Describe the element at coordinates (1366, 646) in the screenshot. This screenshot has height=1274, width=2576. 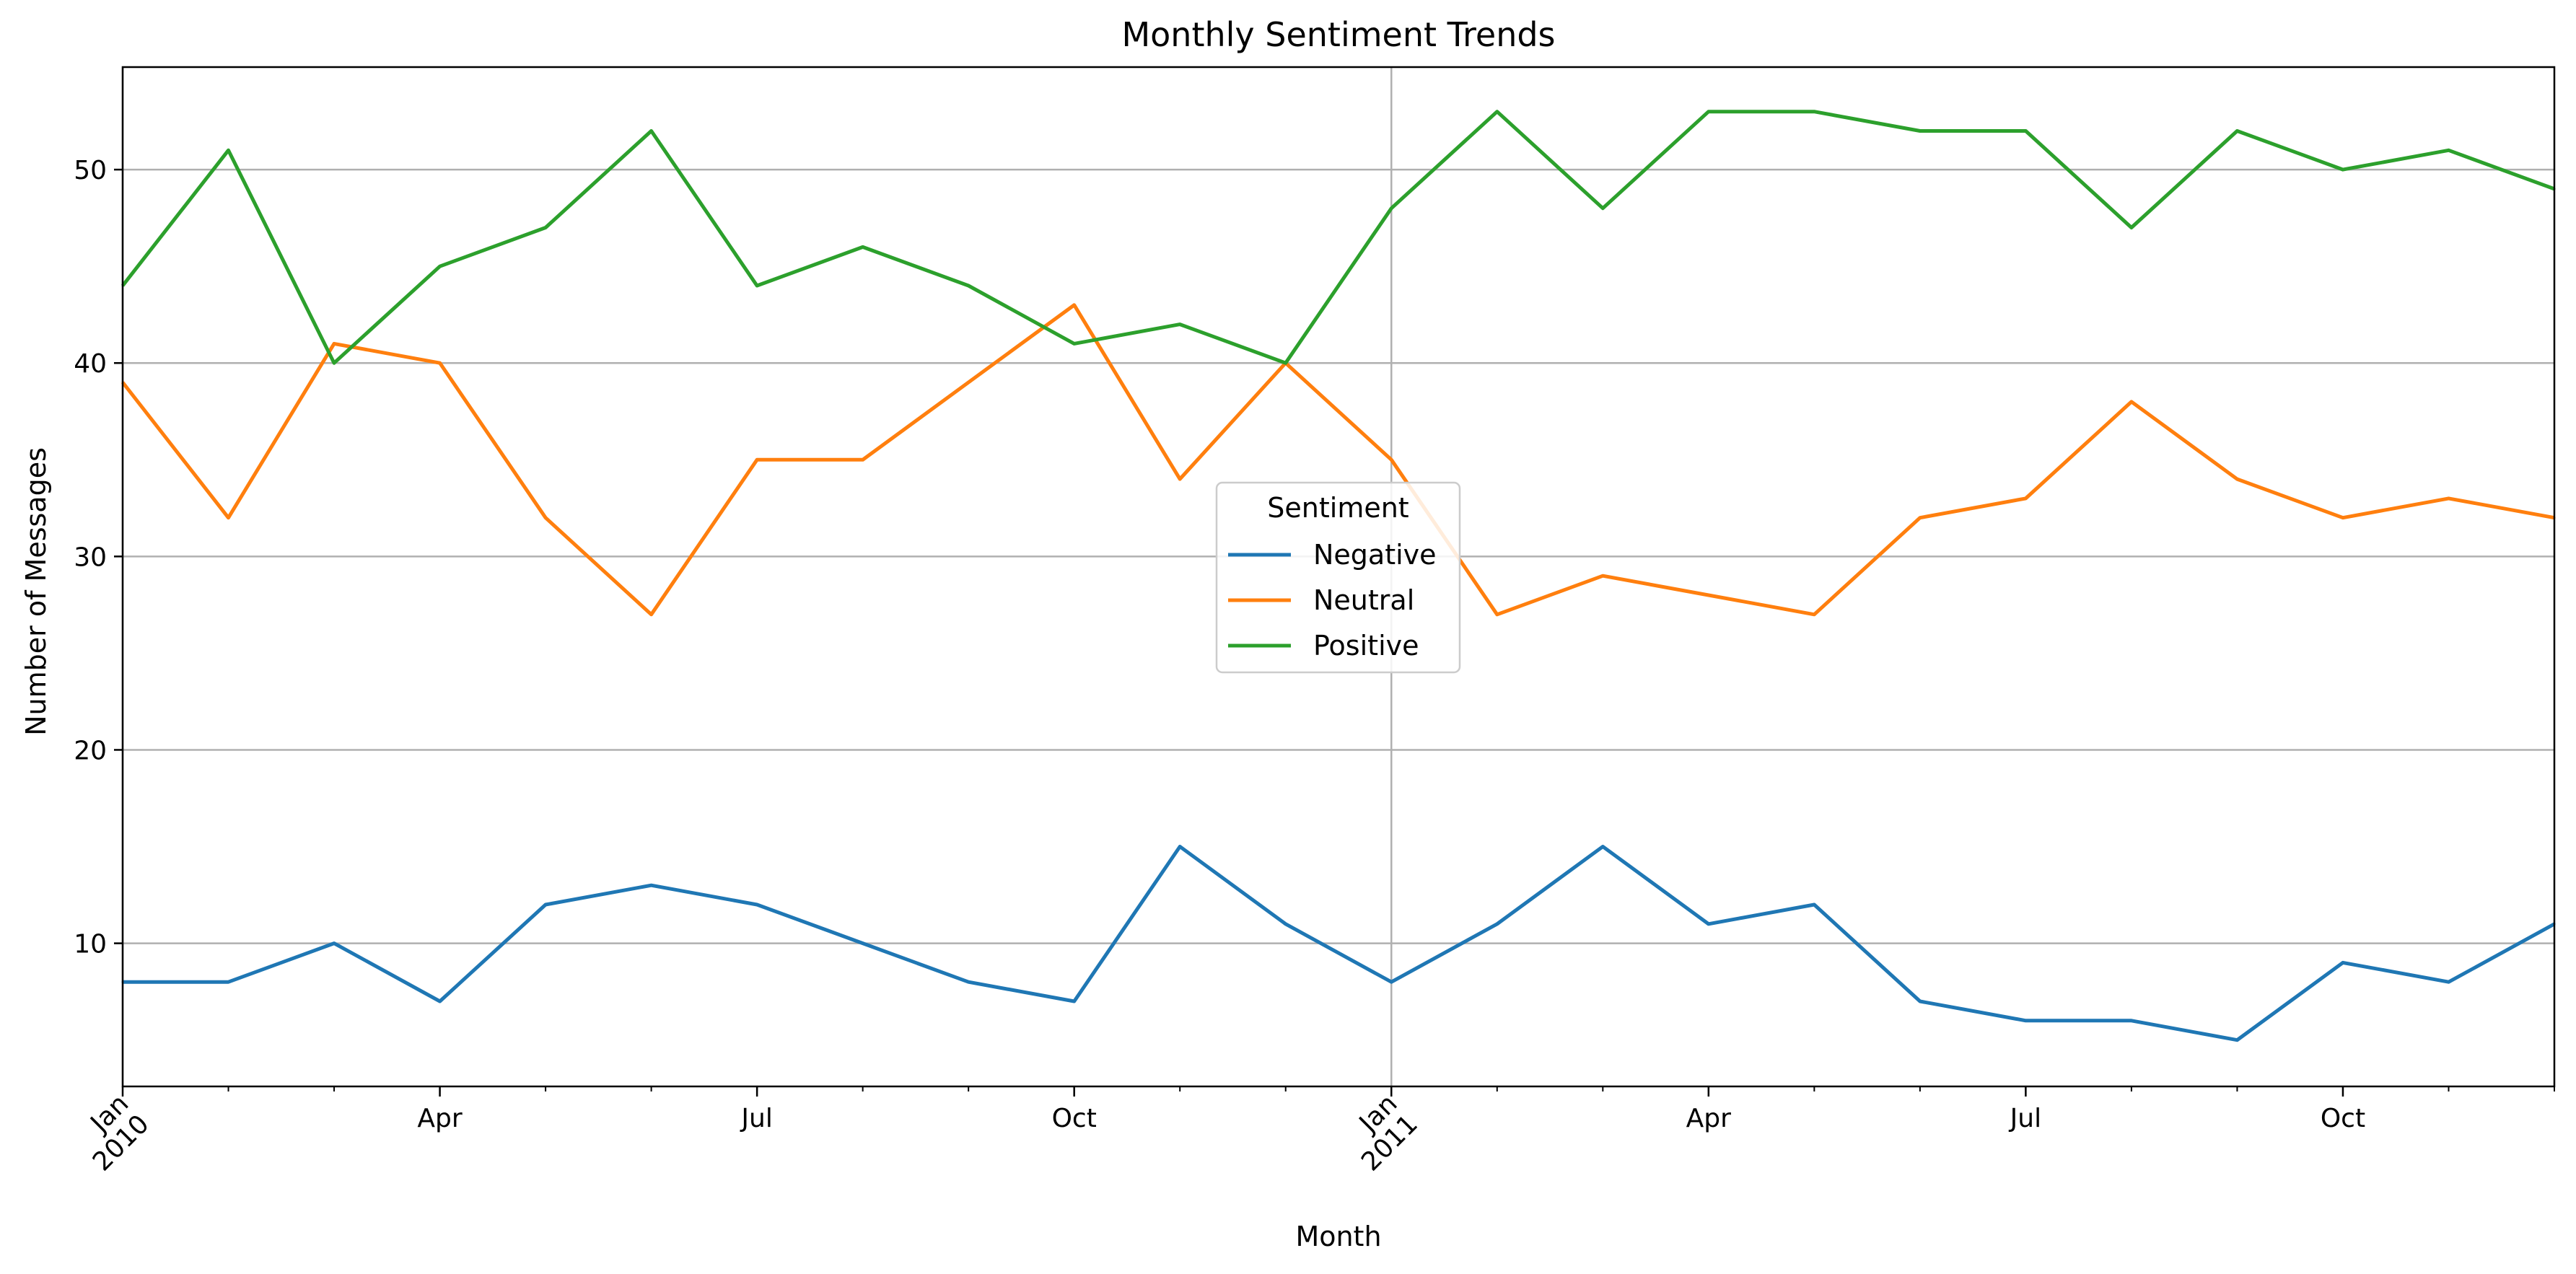
I see `legend-label-positive: Positive` at that location.